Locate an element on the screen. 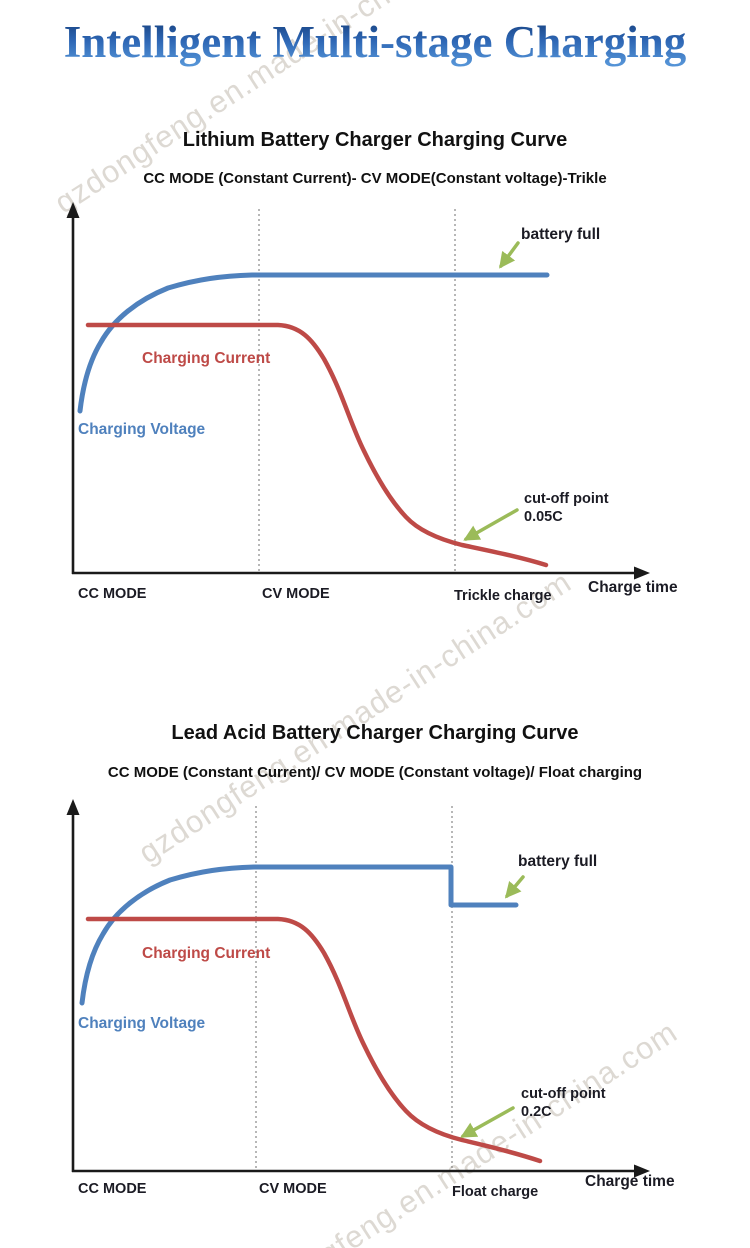 This screenshot has height=1248, width=750. cutoff-label-line2: 0.2C is located at coordinates (536, 1112).